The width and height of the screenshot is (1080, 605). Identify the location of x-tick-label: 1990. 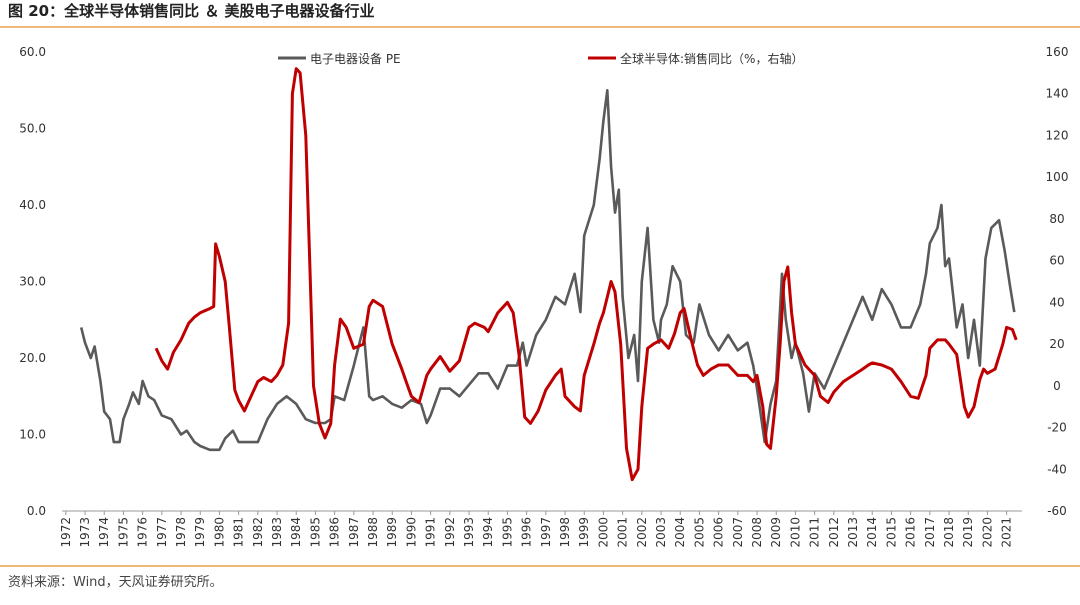
(411, 532).